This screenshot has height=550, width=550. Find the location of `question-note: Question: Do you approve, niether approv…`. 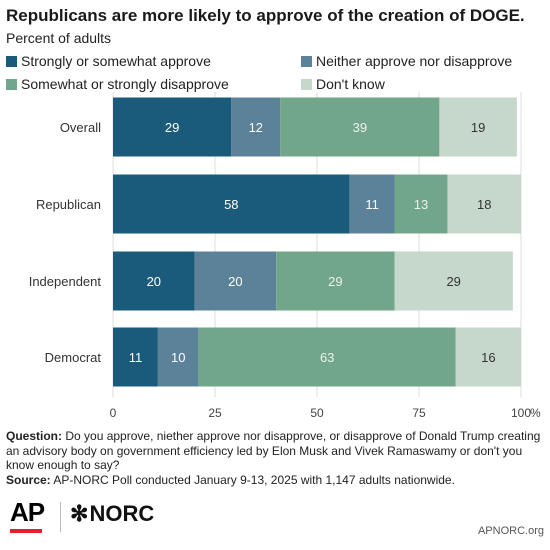

question-note: Question: Do you approve, niether approv… is located at coordinates (274, 451).